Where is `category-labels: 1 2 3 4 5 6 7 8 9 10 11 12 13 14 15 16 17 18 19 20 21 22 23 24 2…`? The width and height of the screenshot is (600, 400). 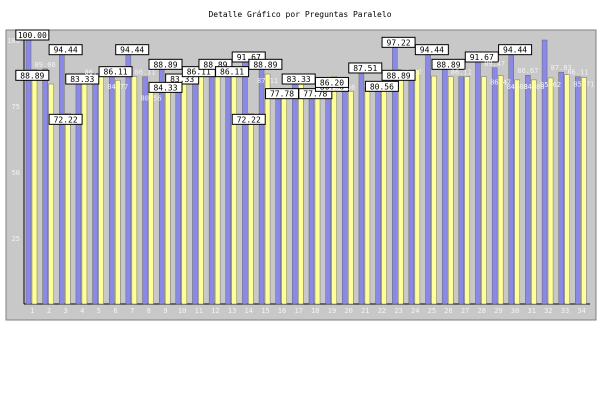
category-labels: 1 2 3 4 5 6 7 8 9 10 11 12 13 14 15 16 17 18 19 20 21 22 23 24 2… is located at coordinates (308, 311).